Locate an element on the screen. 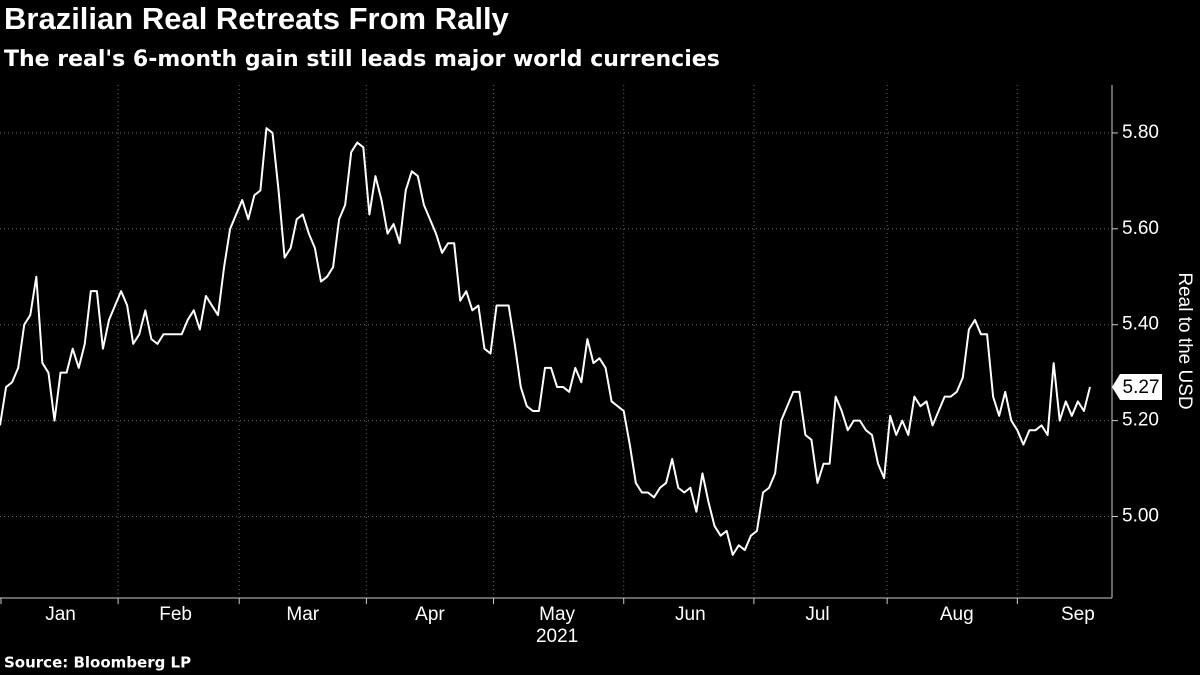 The image size is (1200, 675). x-tick-label: Jul is located at coordinates (817, 614).